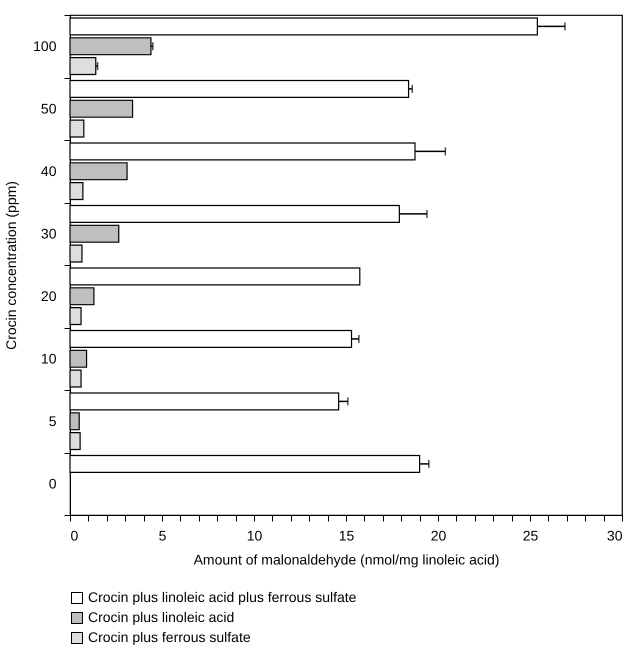 The image size is (640, 654). Describe the element at coordinates (48, 296) in the screenshot. I see `y-tick-label: 20` at that location.